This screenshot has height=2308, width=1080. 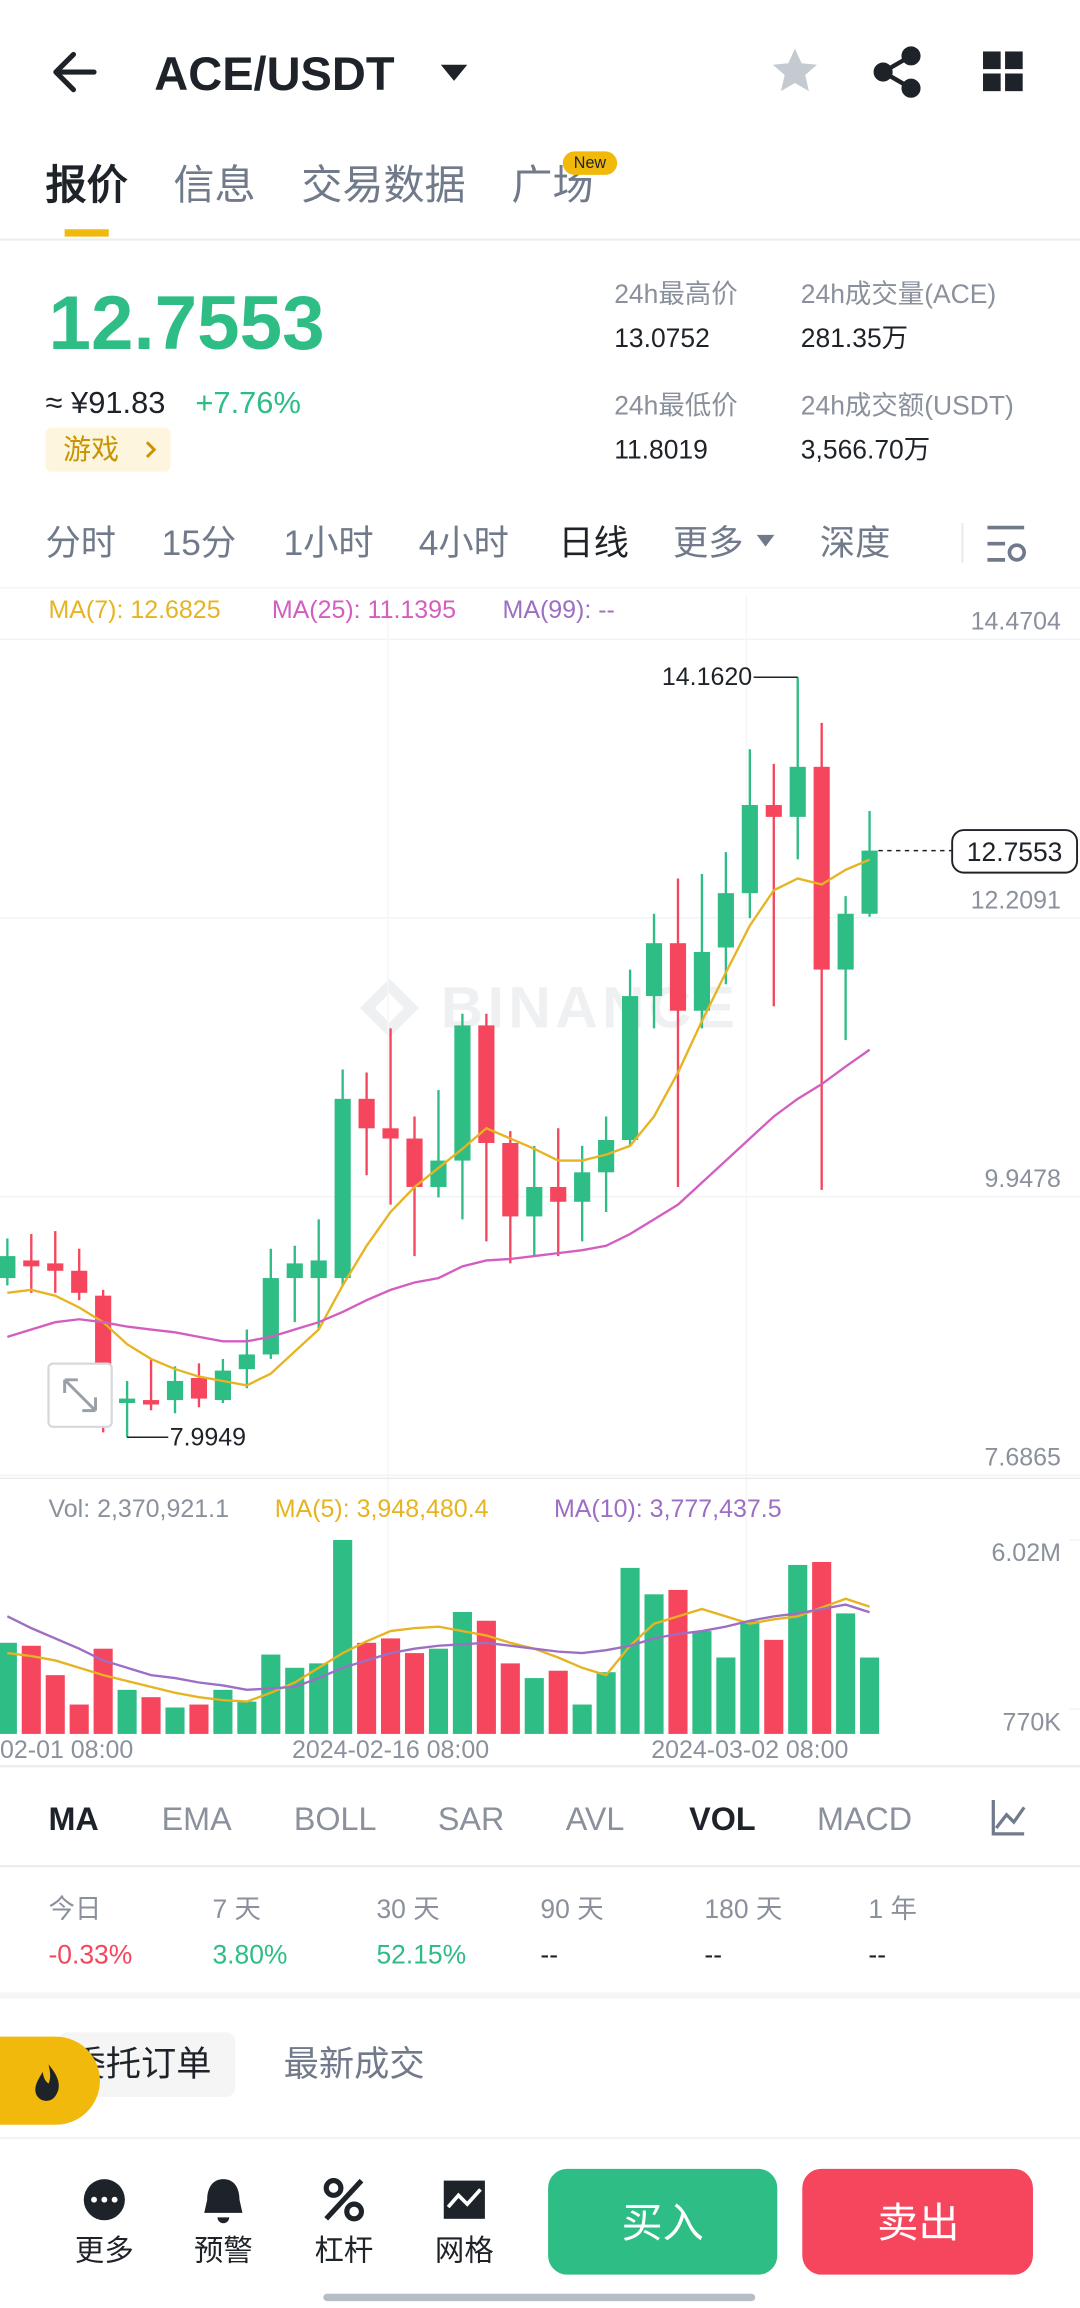 I want to click on interval-tab: 日线, so click(x=593, y=543).